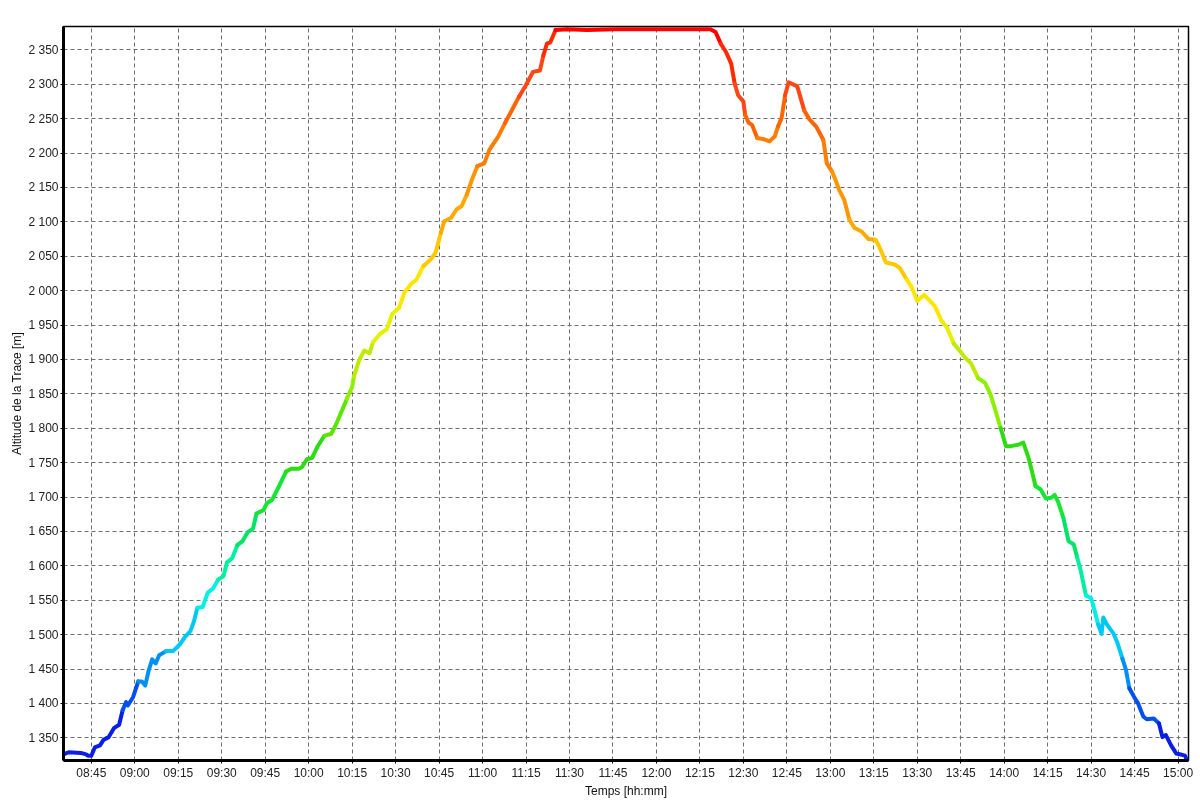 This screenshot has height=800, width=1200. I want to click on x-tick-label: 09:45, so click(265, 772).